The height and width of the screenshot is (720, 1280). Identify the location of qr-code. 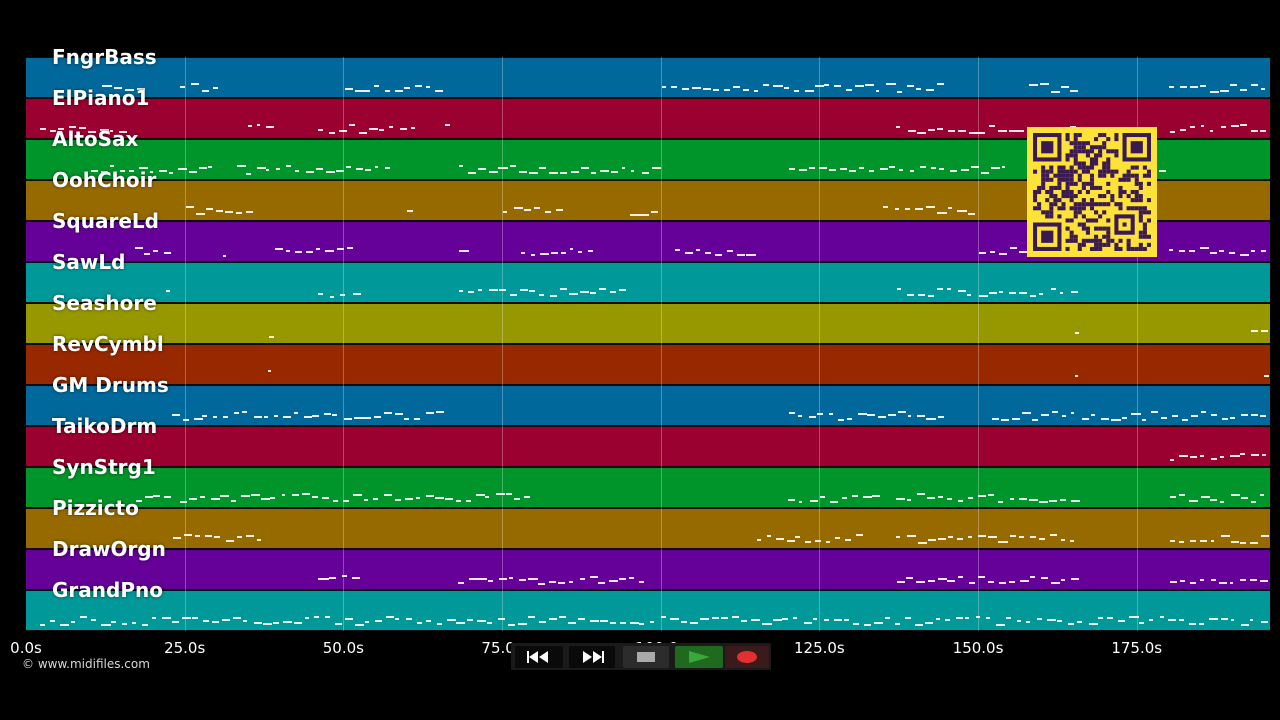
(1092, 192).